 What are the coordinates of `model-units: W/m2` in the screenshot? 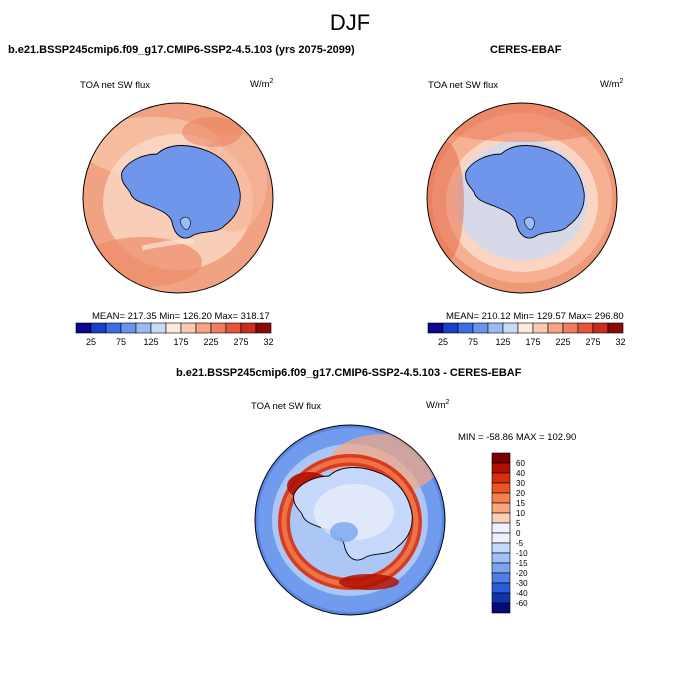 It's located at (262, 84).